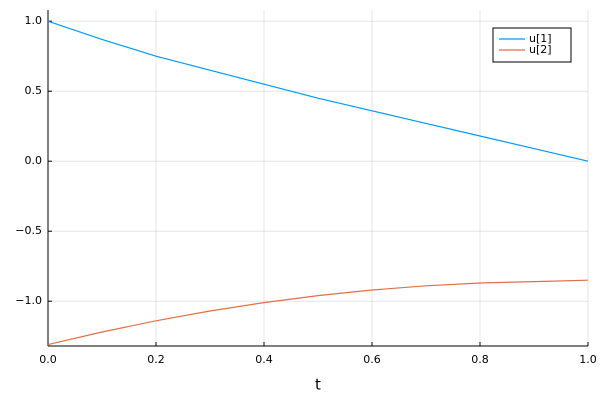 The height and width of the screenshot is (404, 600). What do you see at coordinates (264, 359) in the screenshot?
I see `x-tick-label: 0.4` at bounding box center [264, 359].